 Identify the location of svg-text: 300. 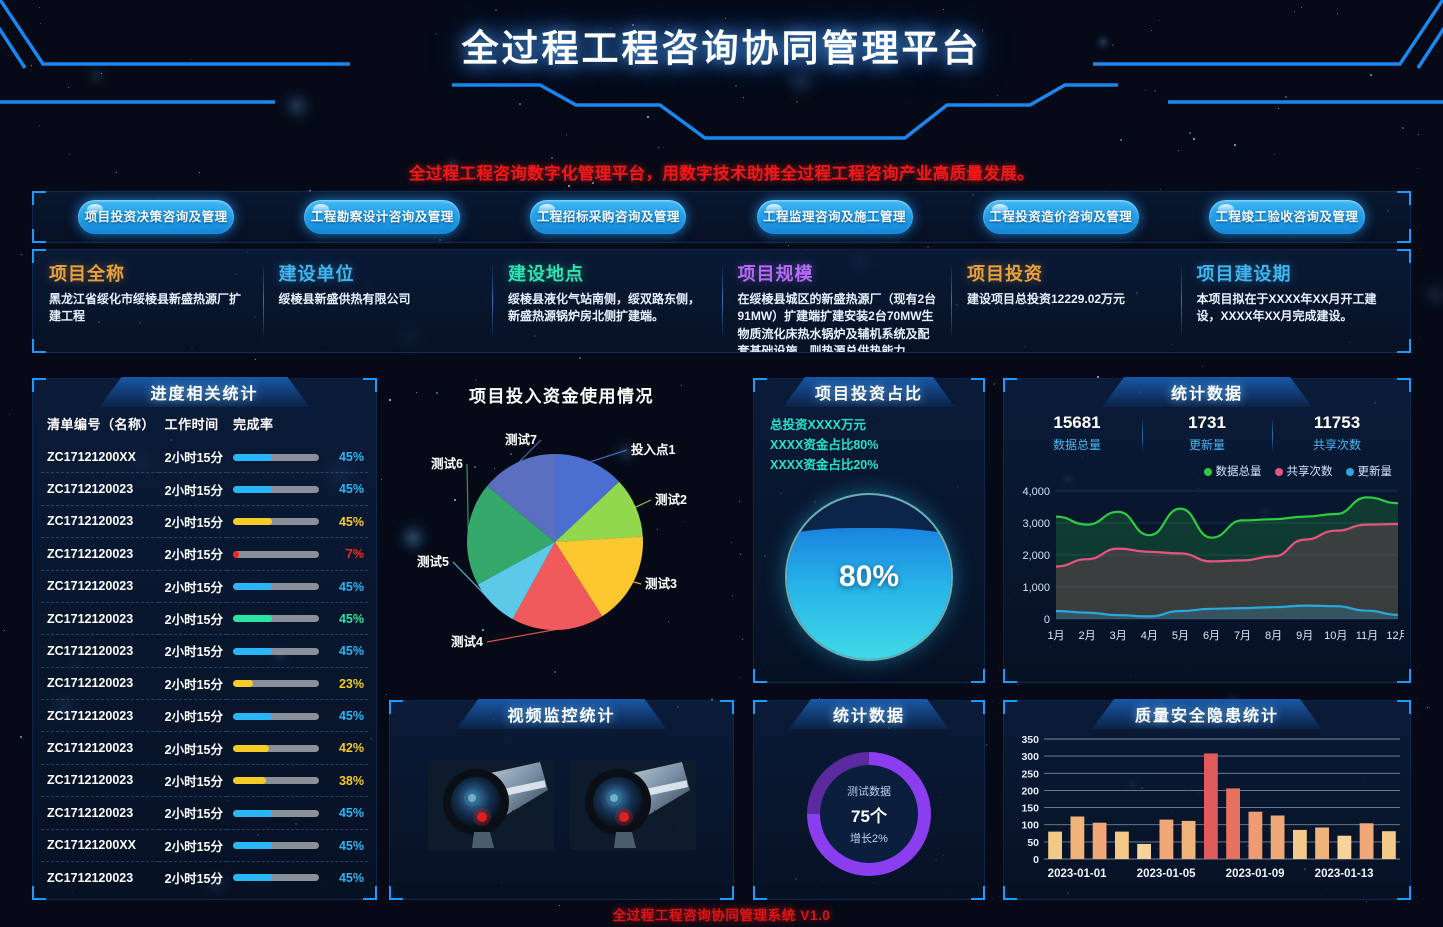
(1030, 757).